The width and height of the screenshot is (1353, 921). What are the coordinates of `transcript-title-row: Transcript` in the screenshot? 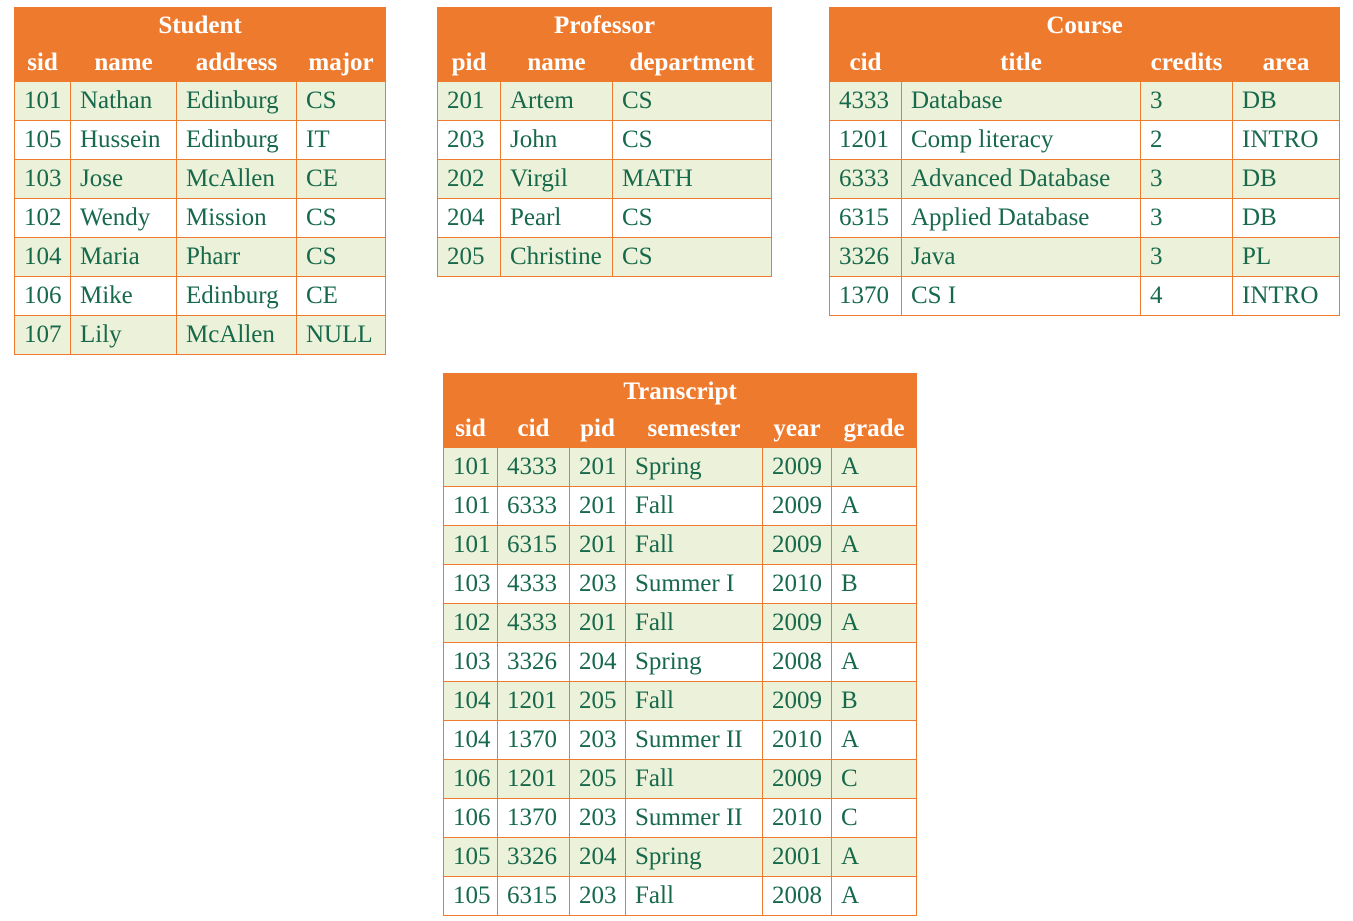 It's located at (680, 392).